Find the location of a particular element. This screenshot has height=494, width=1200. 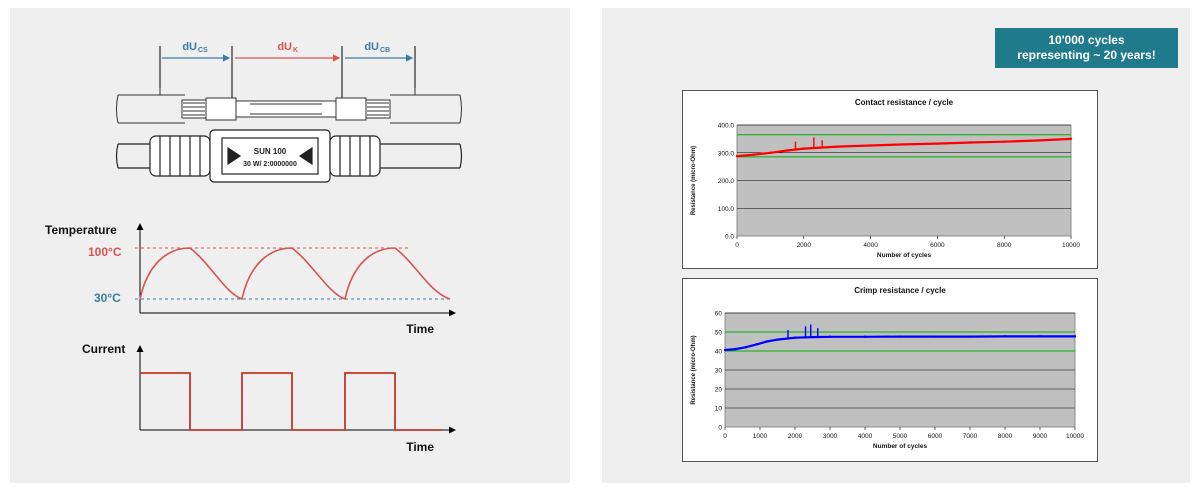

chart-0-xtick: 6000 is located at coordinates (937, 245).